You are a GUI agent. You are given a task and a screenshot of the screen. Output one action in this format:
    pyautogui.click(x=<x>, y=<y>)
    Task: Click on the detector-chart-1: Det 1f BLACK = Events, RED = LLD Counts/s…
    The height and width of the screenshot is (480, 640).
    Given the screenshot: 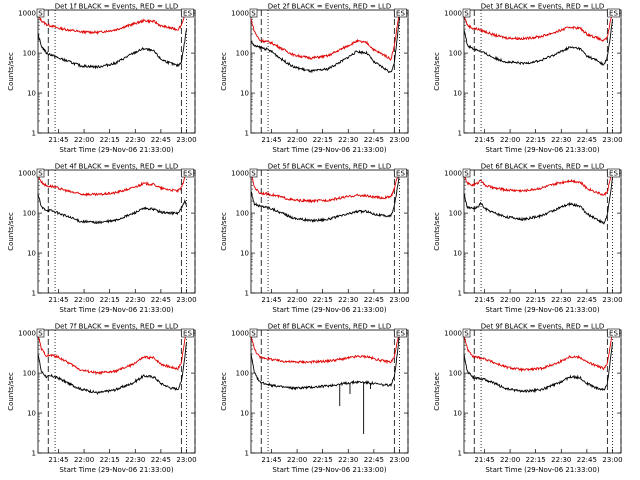 What is the action you would take?
    pyautogui.click(x=102, y=79)
    